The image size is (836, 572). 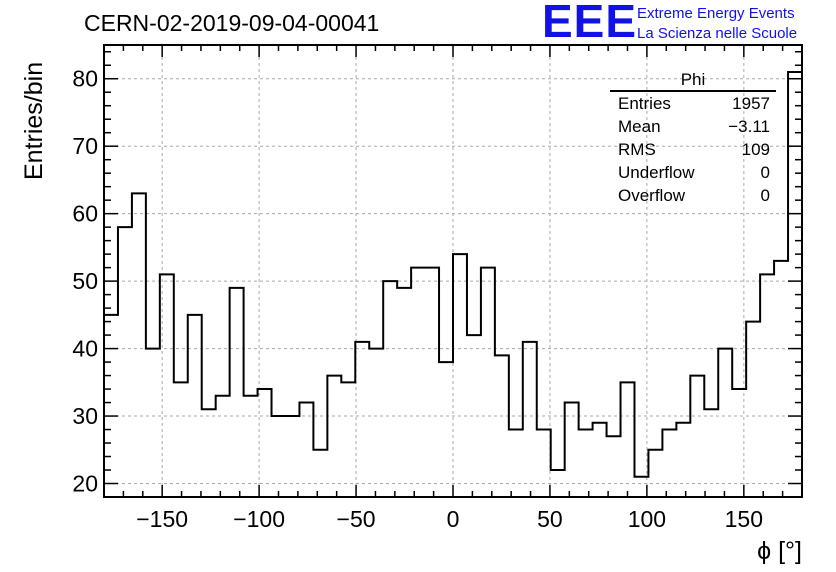 What do you see at coordinates (716, 13) in the screenshot?
I see `logo-caption-line1: Extreme Energy Events` at bounding box center [716, 13].